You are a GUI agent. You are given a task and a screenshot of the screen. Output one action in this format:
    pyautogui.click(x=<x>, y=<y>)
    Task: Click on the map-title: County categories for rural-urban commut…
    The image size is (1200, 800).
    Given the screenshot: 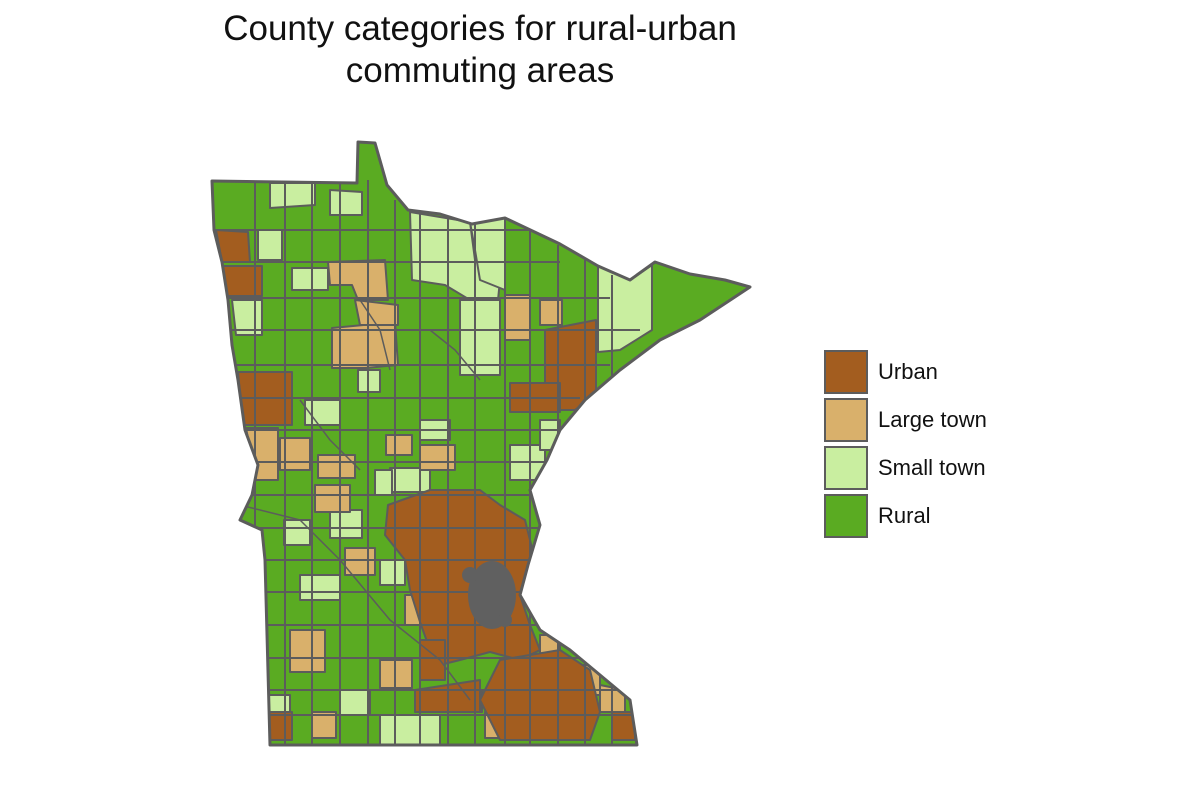 What is the action you would take?
    pyautogui.click(x=480, y=50)
    